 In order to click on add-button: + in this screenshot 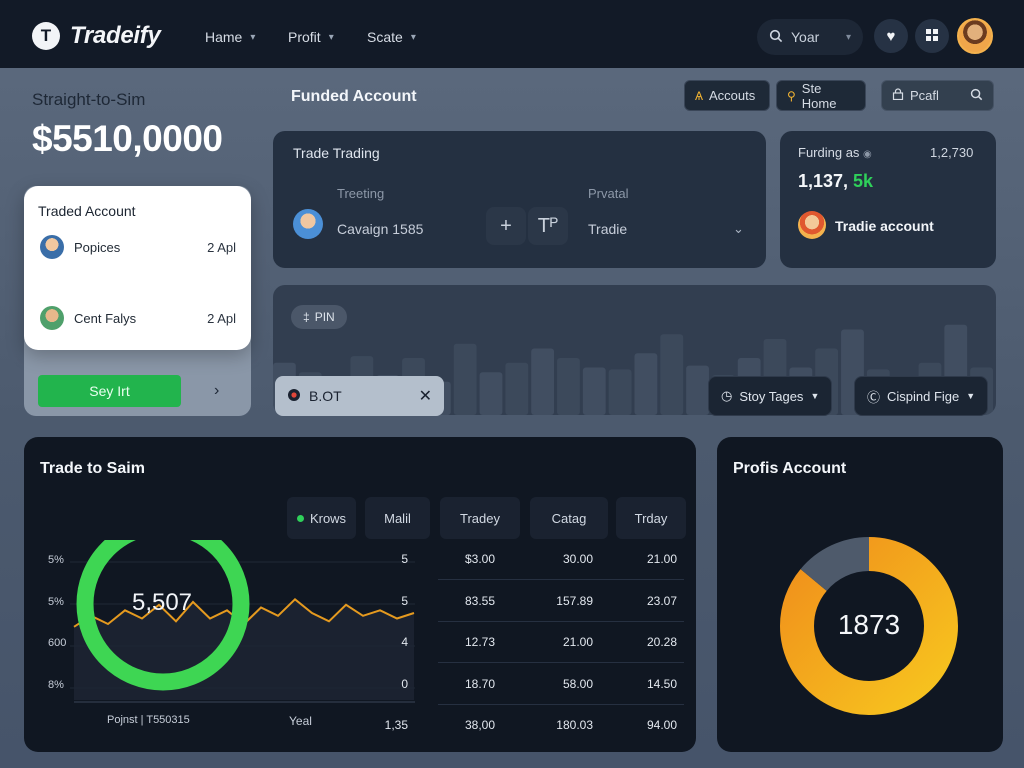, I will do `click(506, 226)`.